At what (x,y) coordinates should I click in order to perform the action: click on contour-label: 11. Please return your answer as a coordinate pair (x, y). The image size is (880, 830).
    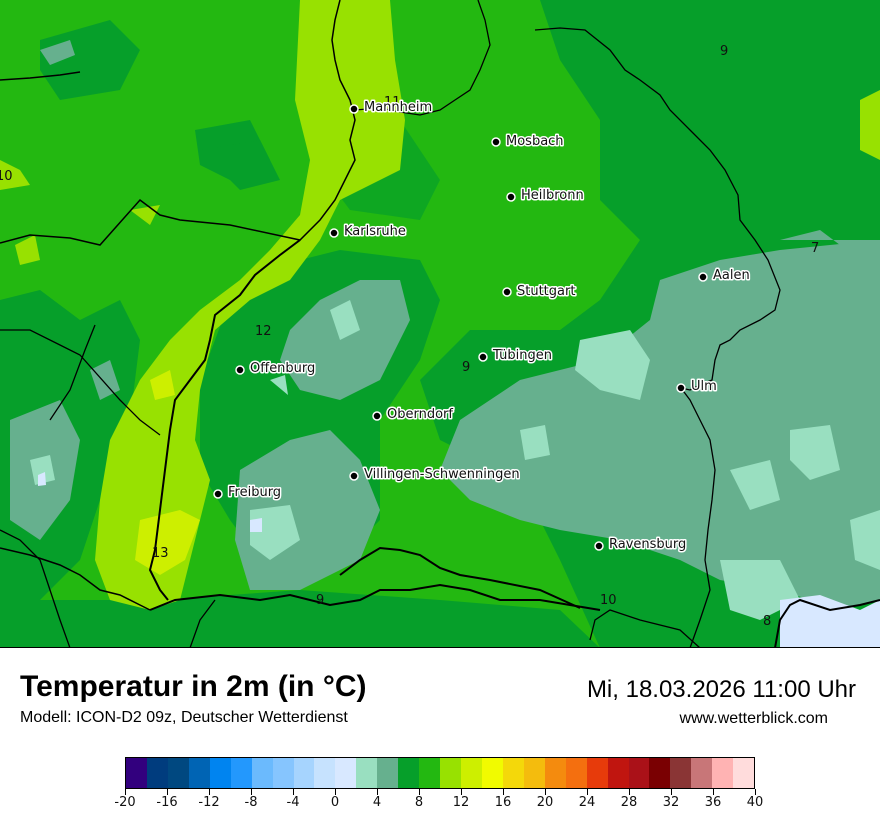
    Looking at the image, I should click on (392, 102).